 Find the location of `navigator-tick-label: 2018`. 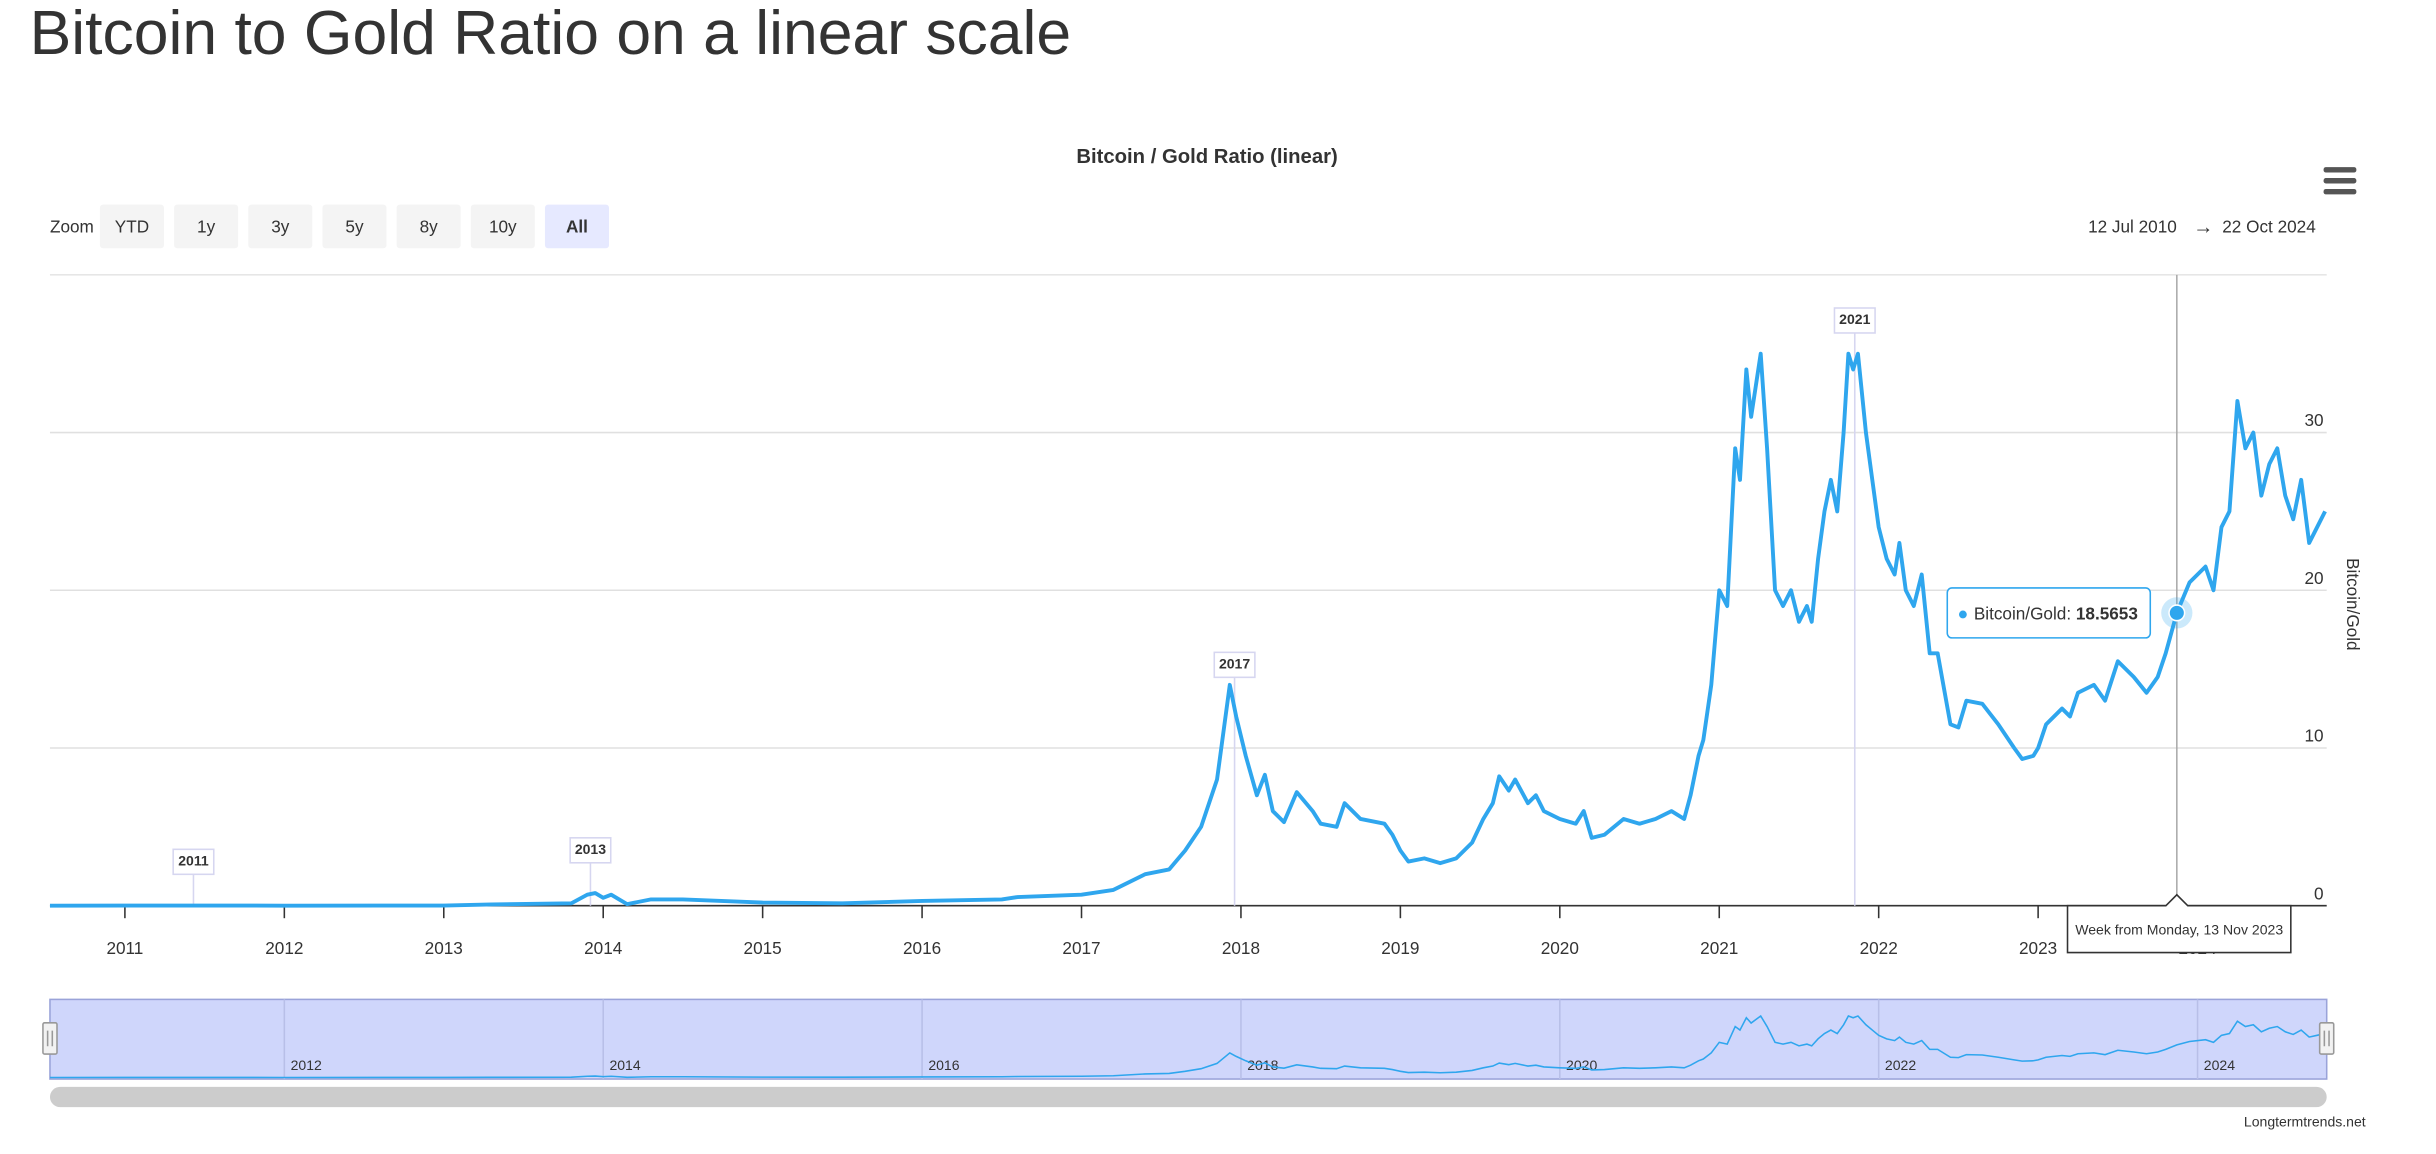

navigator-tick-label: 2018 is located at coordinates (1262, 1065).